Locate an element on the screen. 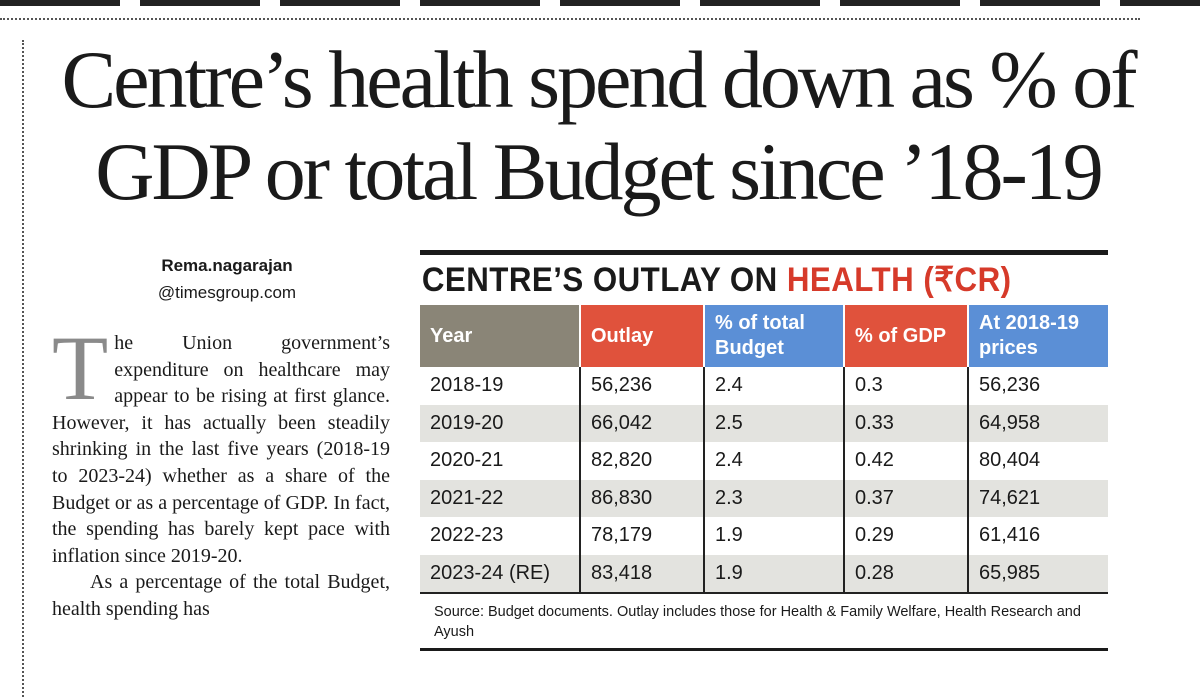 Image resolution: width=1200 pixels, height=697 pixels. cell-pct-gdp: 0.33 is located at coordinates (906, 423).